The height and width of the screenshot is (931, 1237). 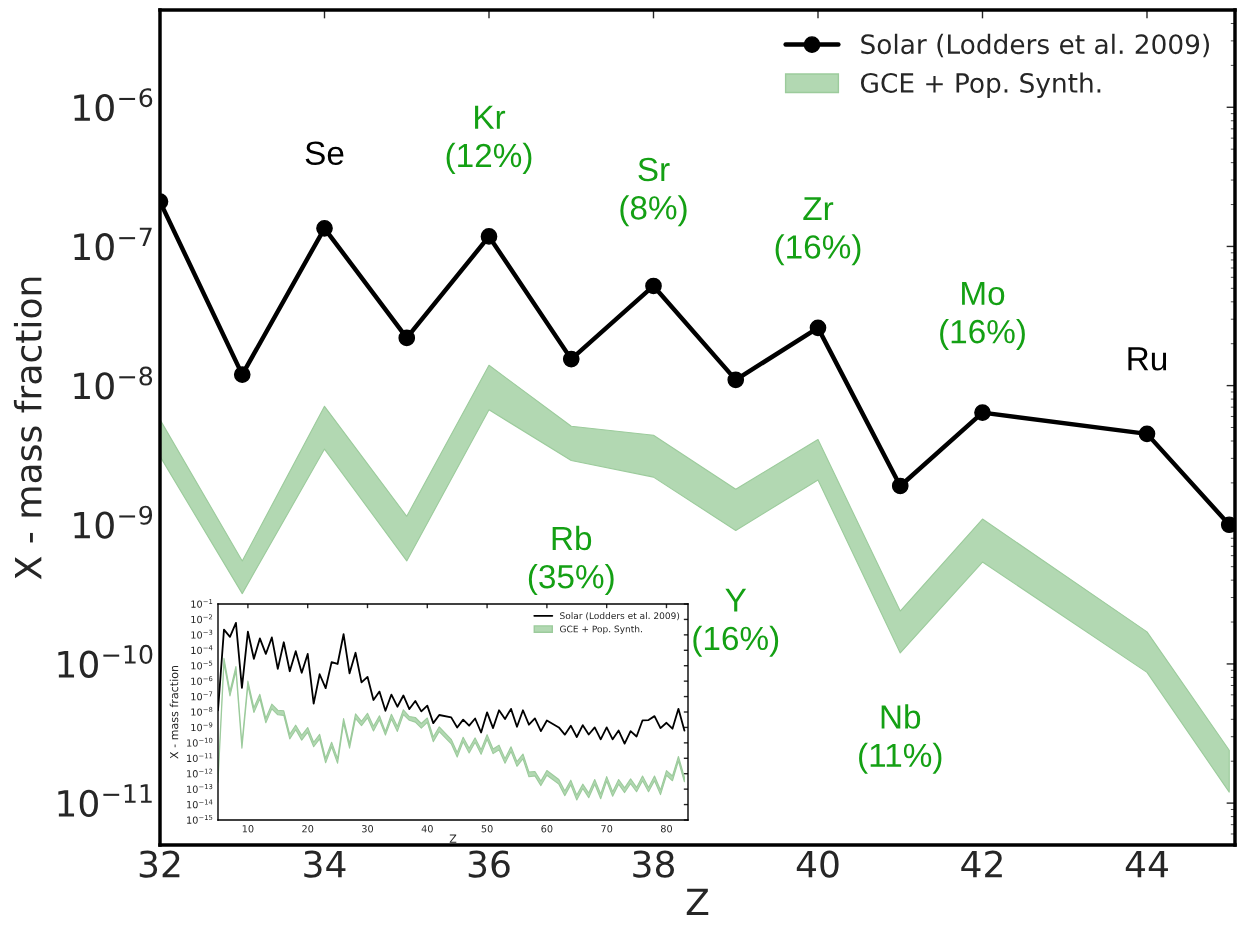 What do you see at coordinates (200, 788) in the screenshot?
I see `y-tick-label: 10$^{−13}$` at bounding box center [200, 788].